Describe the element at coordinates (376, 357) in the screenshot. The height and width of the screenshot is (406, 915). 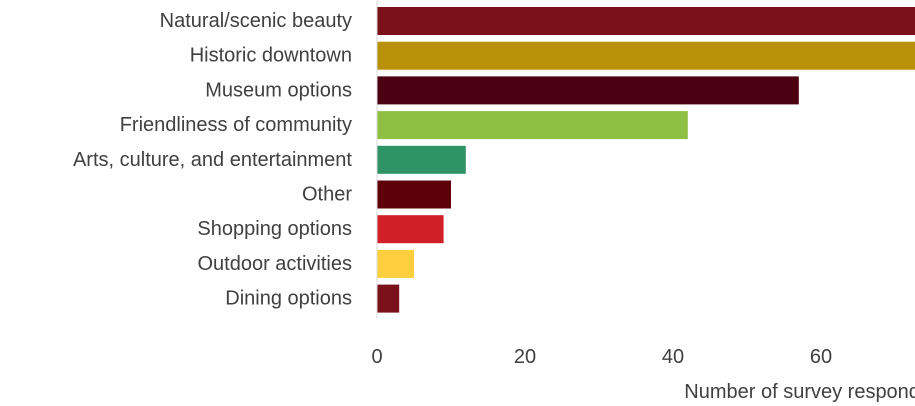
I see `x-tick-0: 0` at that location.